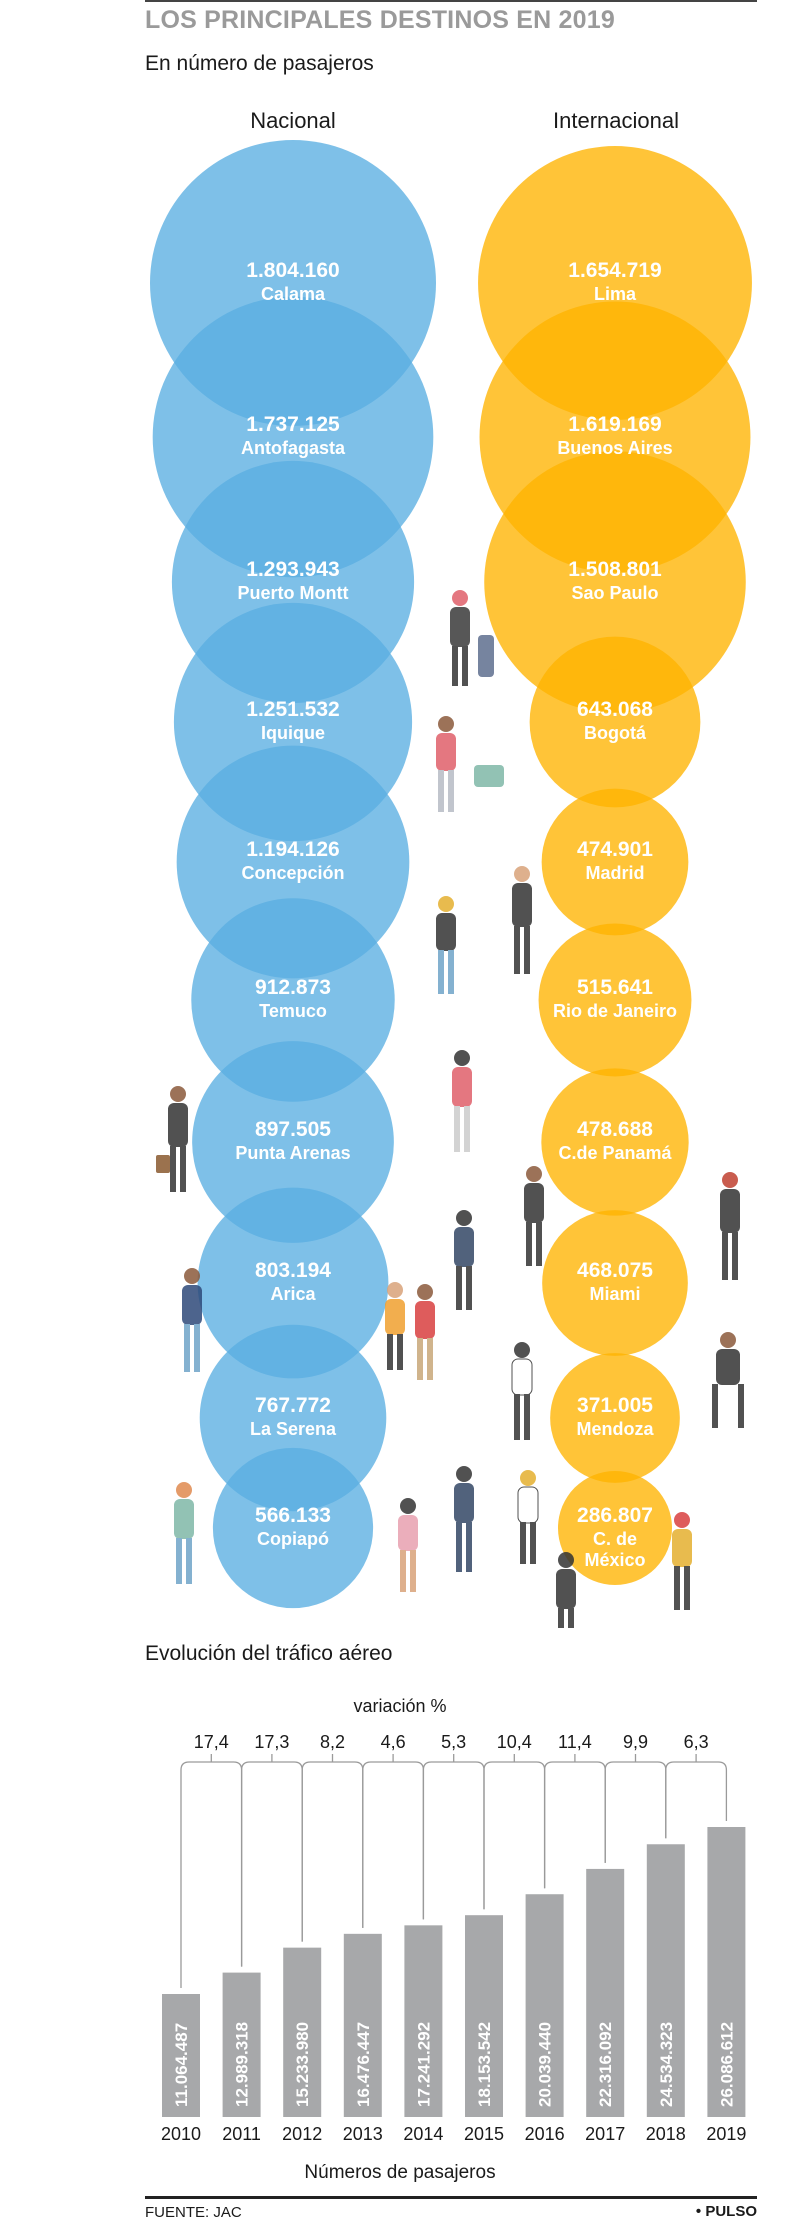  I want to click on bar-value-label: 11.064.487, so click(181, 2065).